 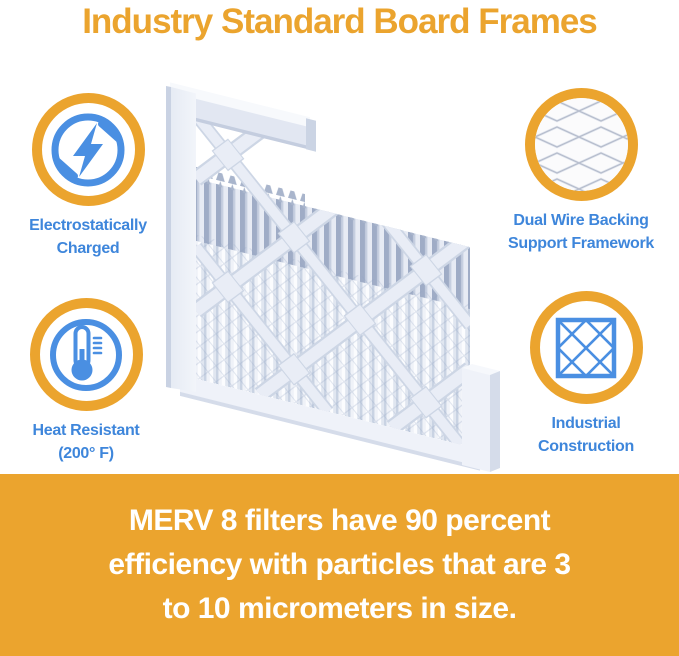 I want to click on wire-mesh-photo, so click(x=581, y=144).